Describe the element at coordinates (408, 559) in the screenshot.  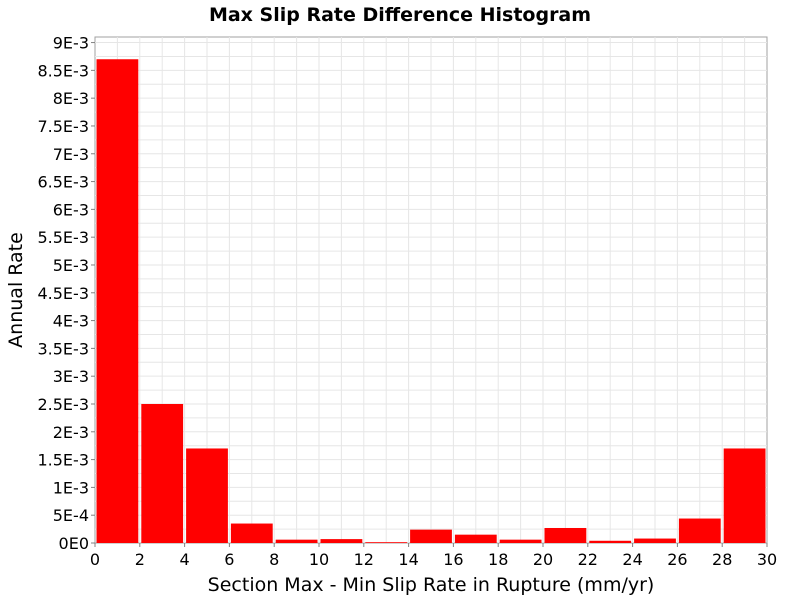
I see `x-tick-label: 14` at that location.